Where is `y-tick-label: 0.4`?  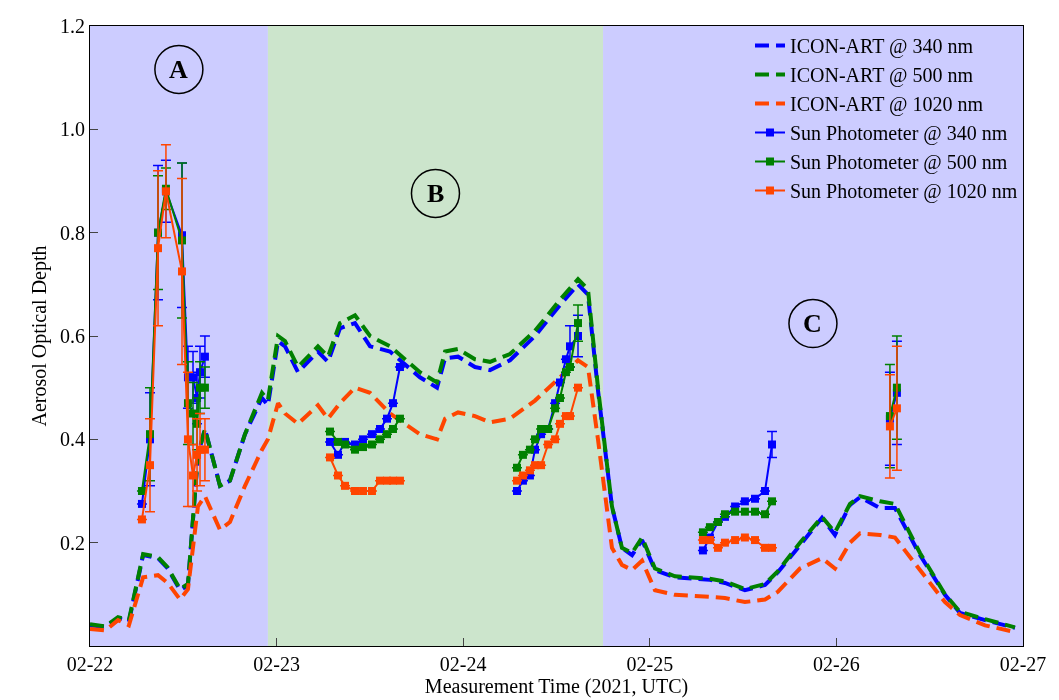 y-tick-label: 0.4 is located at coordinates (72, 439).